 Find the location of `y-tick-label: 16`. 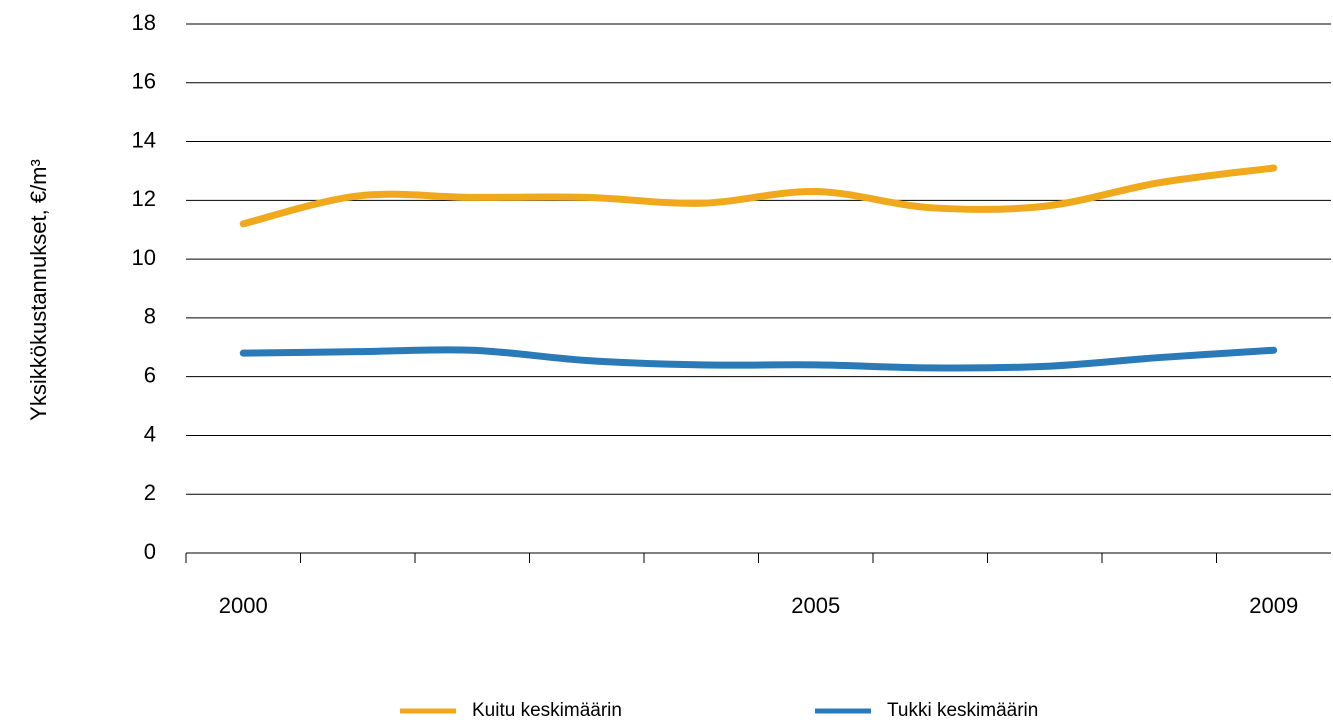

y-tick-label: 16 is located at coordinates (144, 81).